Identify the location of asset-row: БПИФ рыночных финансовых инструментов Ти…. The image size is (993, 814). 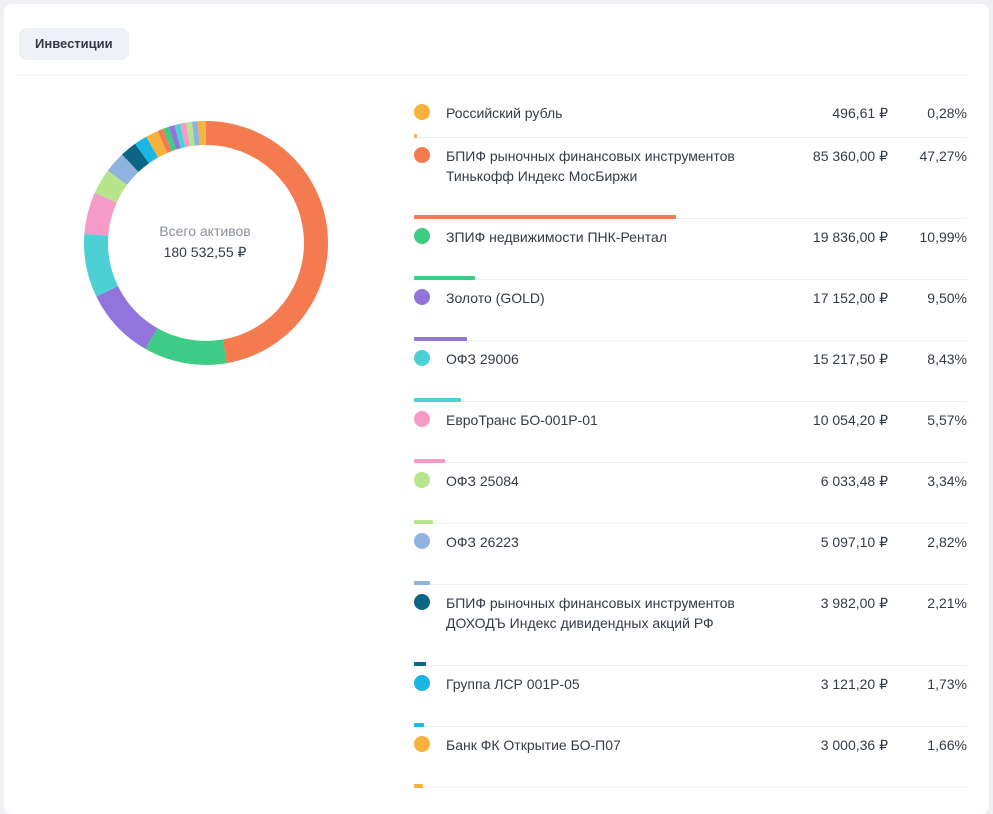
(690, 178).